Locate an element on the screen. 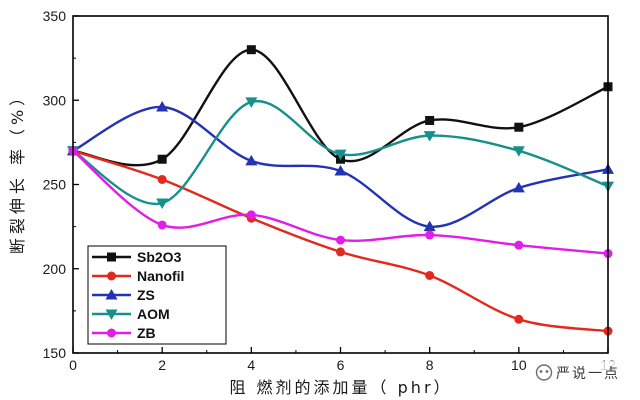  y-tick-label: 250 is located at coordinates (55, 185).